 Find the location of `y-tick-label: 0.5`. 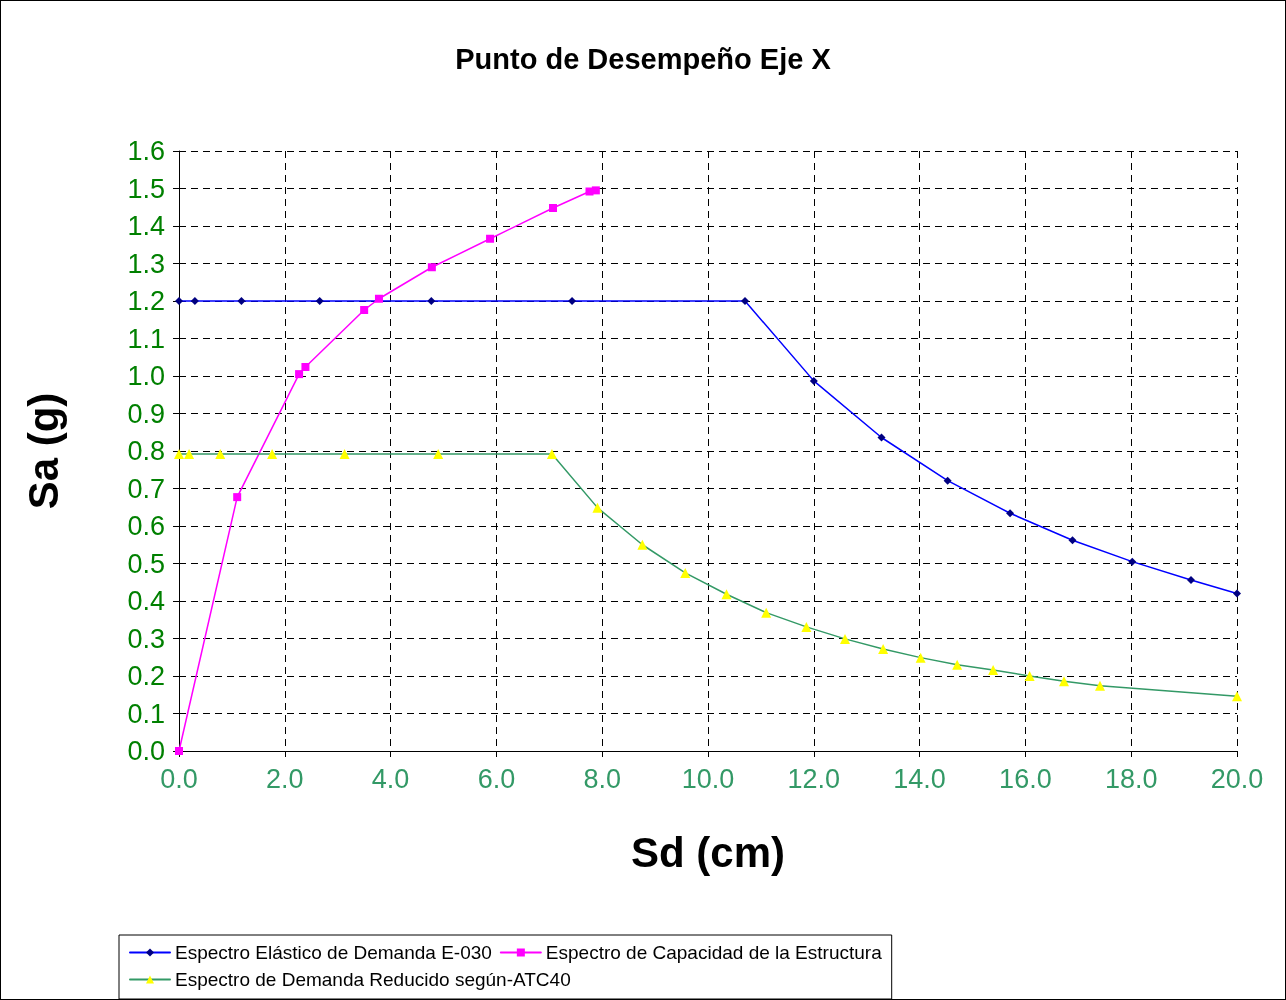

y-tick-label: 0.5 is located at coordinates (146, 563).